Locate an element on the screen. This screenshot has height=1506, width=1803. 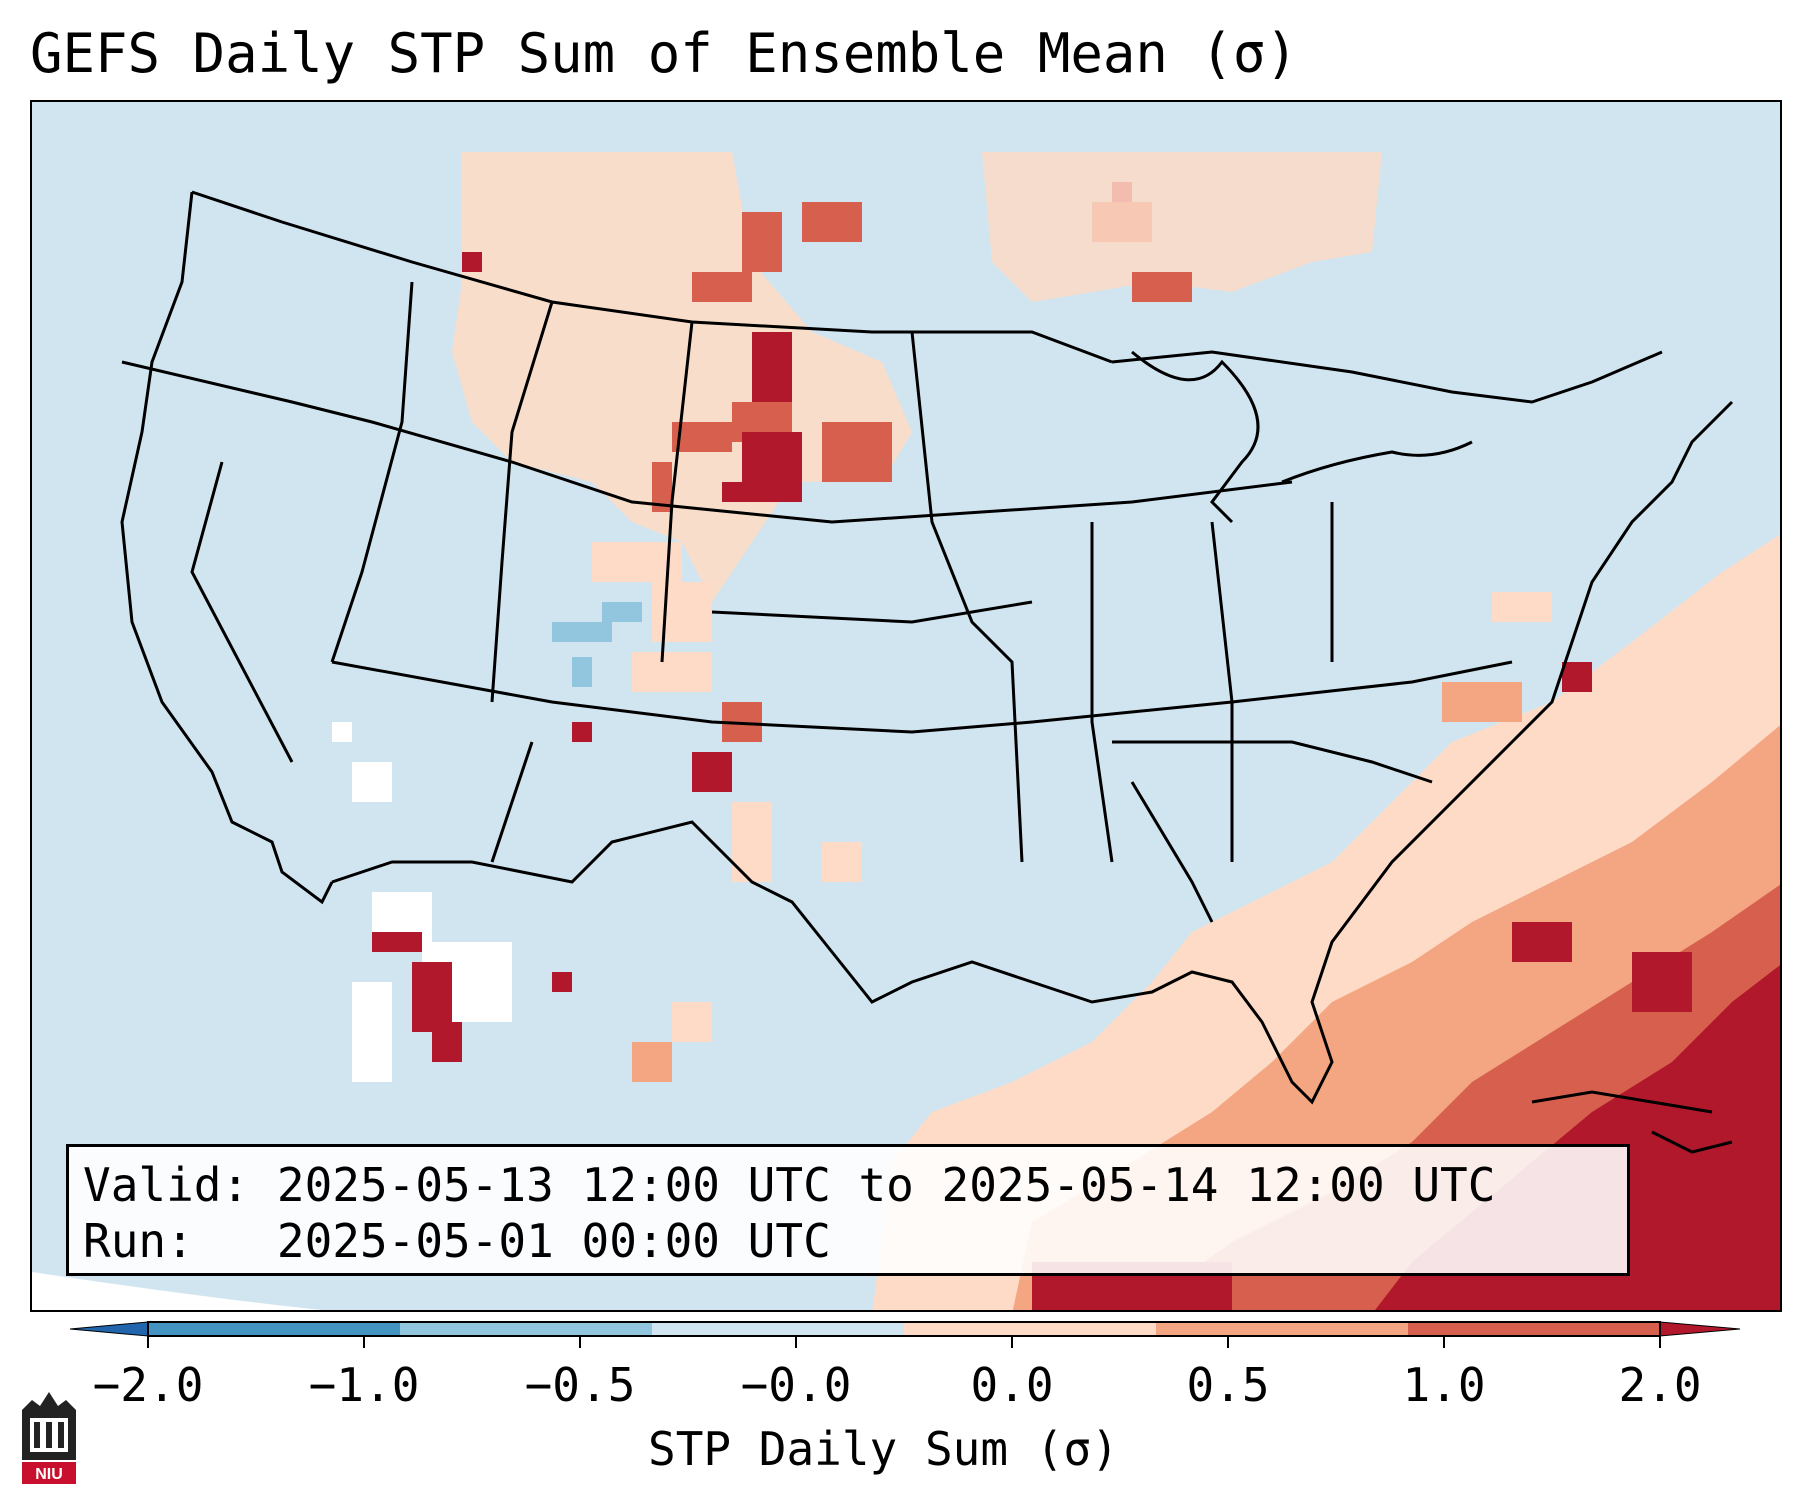
colorbar-extend-high is located at coordinates (1699, 1329).